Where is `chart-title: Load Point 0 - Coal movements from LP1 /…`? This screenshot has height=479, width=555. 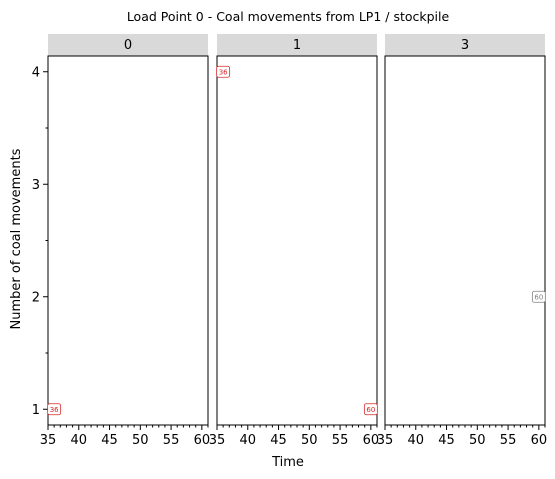
chart-title: Load Point 0 - Coal movements from LP1 /… is located at coordinates (288, 16).